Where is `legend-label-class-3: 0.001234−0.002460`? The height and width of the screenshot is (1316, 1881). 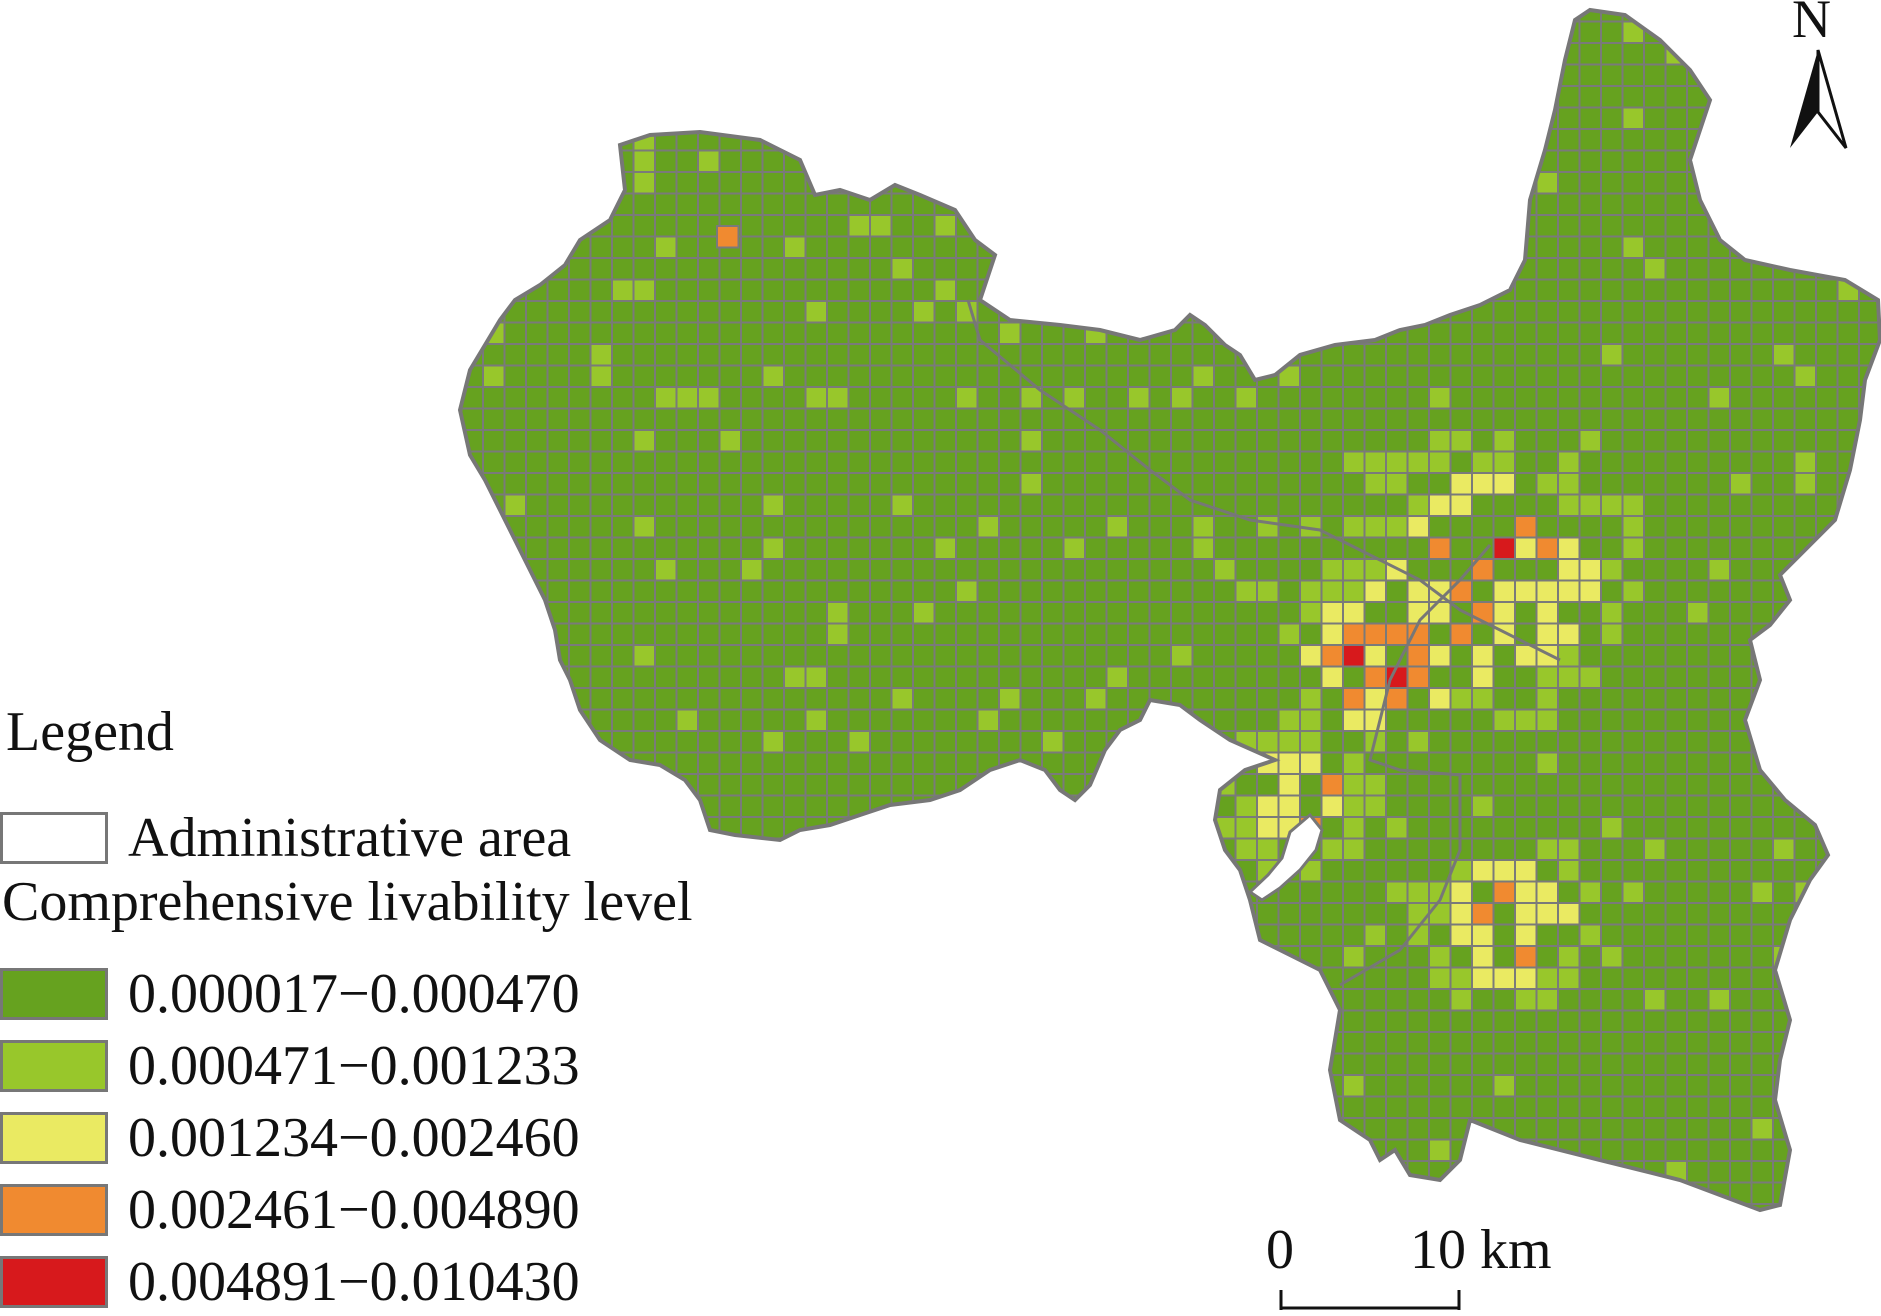 legend-label-class-3: 0.001234−0.002460 is located at coordinates (354, 1138).